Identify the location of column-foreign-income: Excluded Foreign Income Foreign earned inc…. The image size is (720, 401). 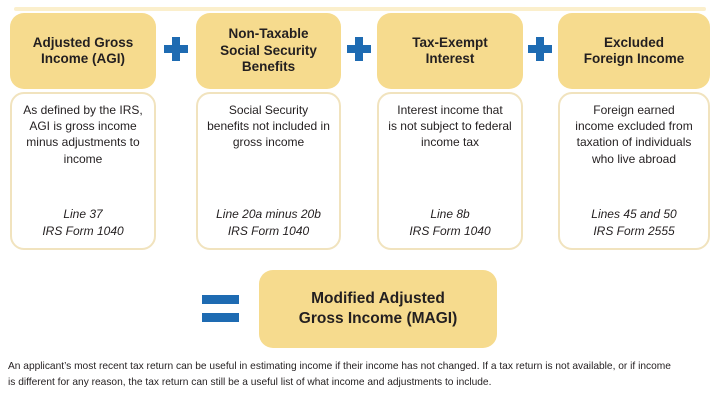
(634, 131).